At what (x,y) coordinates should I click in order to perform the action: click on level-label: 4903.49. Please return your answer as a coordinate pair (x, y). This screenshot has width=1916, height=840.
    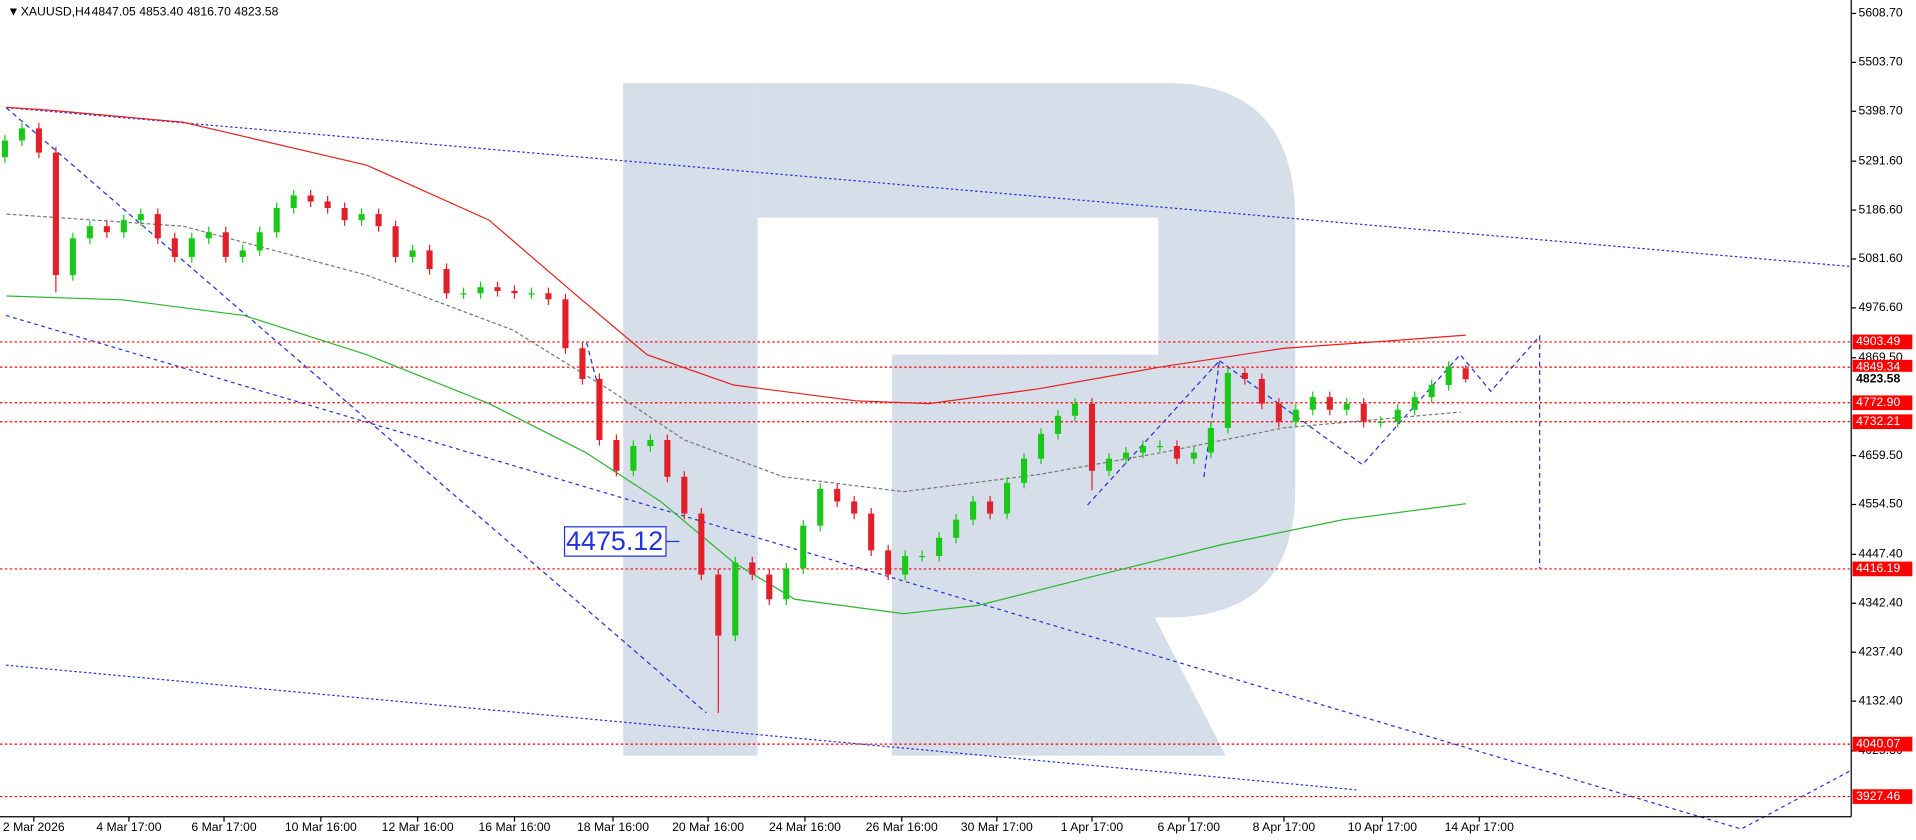
    Looking at the image, I should click on (1878, 341).